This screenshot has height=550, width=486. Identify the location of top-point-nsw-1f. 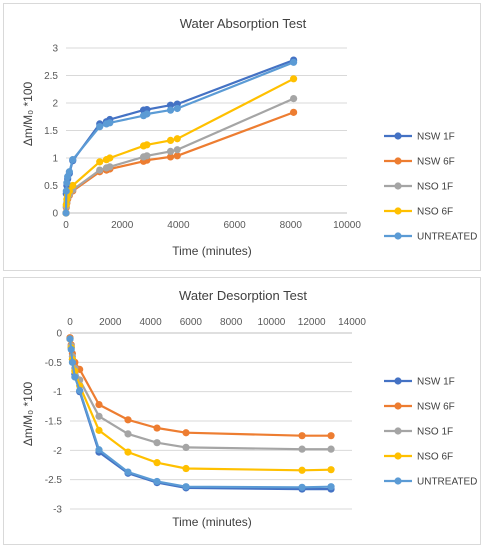
(170, 105).